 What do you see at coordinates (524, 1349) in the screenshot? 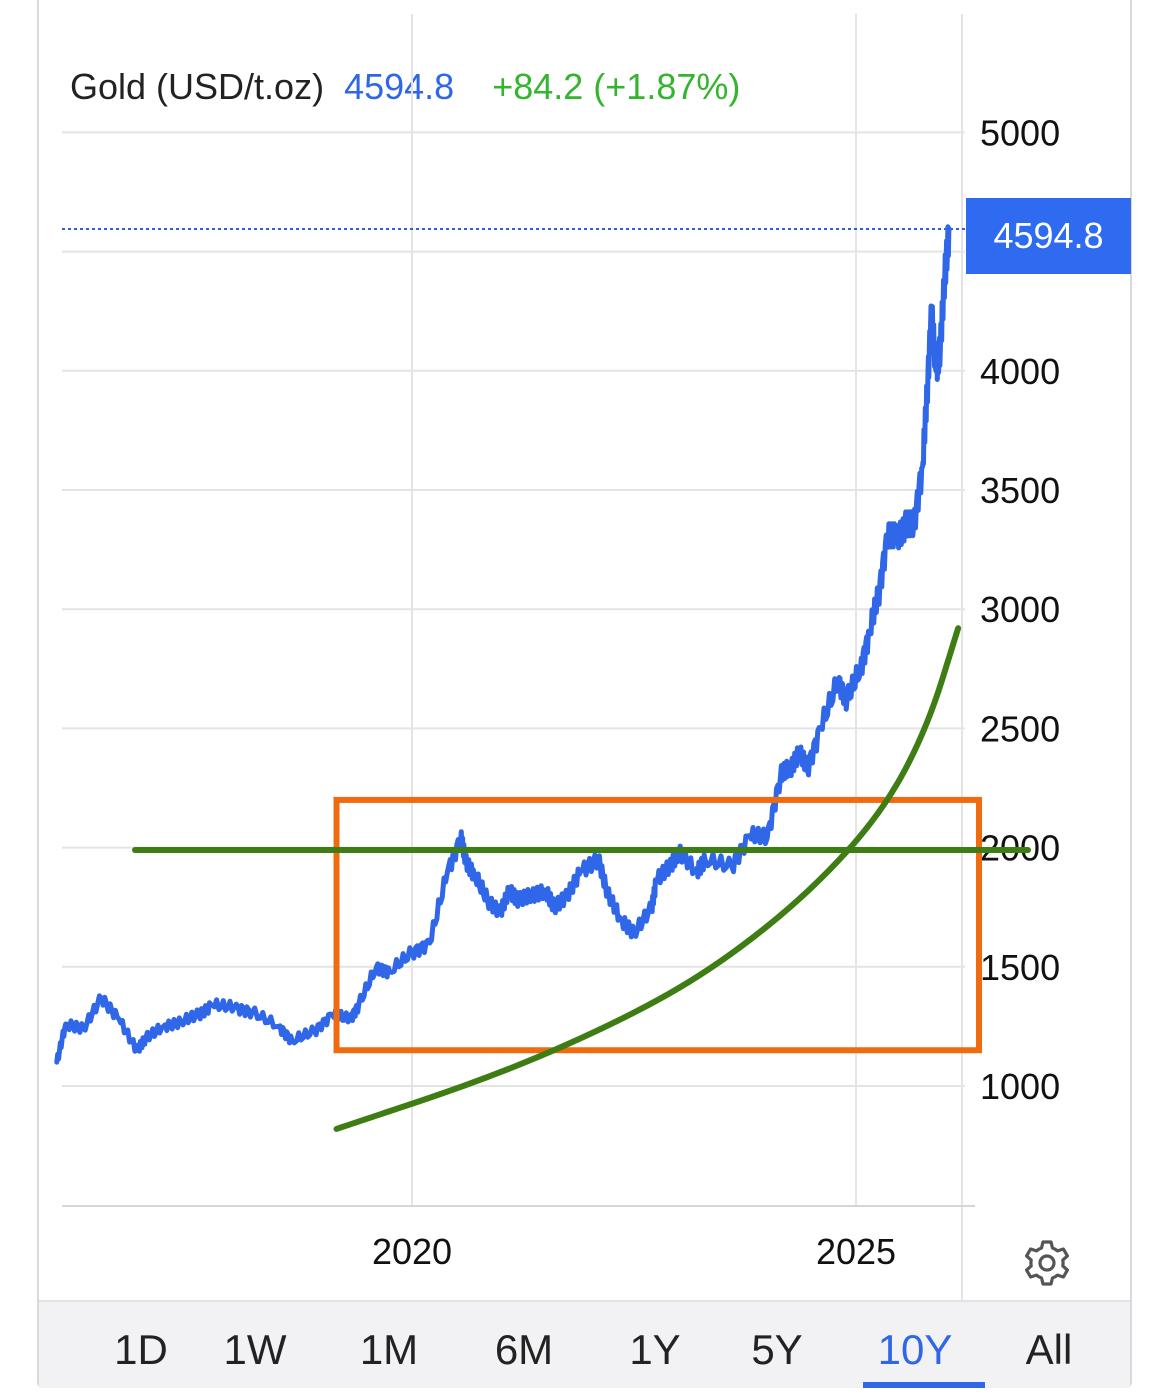
I see `range-6m-button: 6M` at bounding box center [524, 1349].